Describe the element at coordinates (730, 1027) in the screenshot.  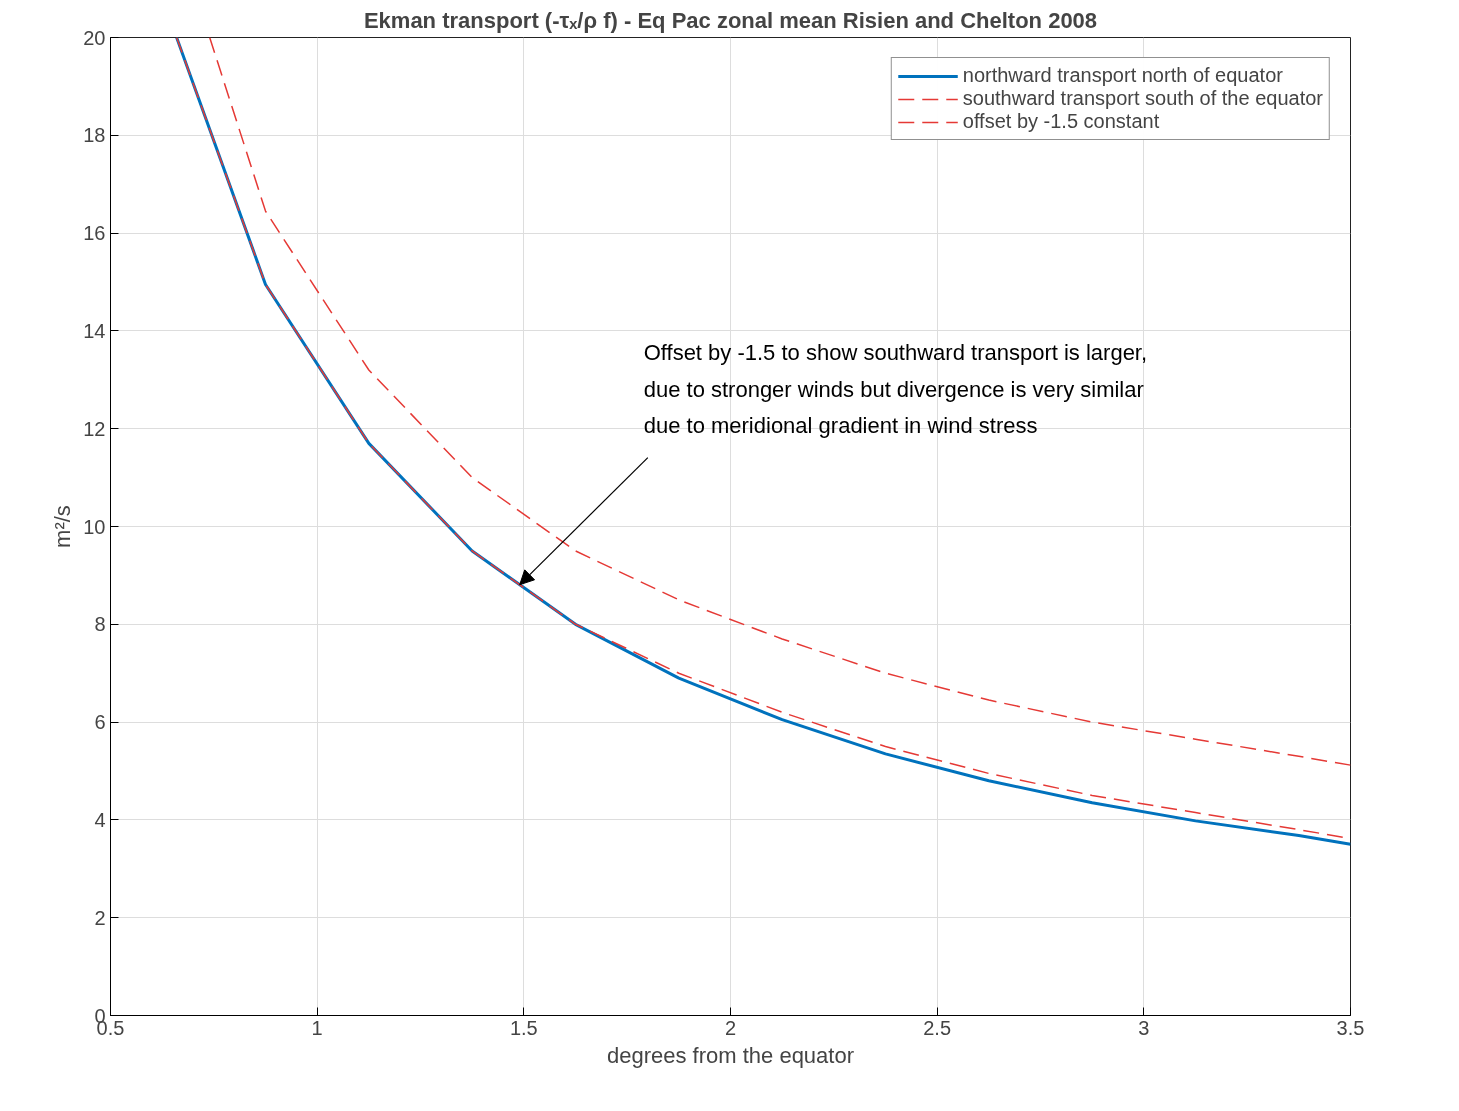
I see `x-tick-label: 2` at that location.